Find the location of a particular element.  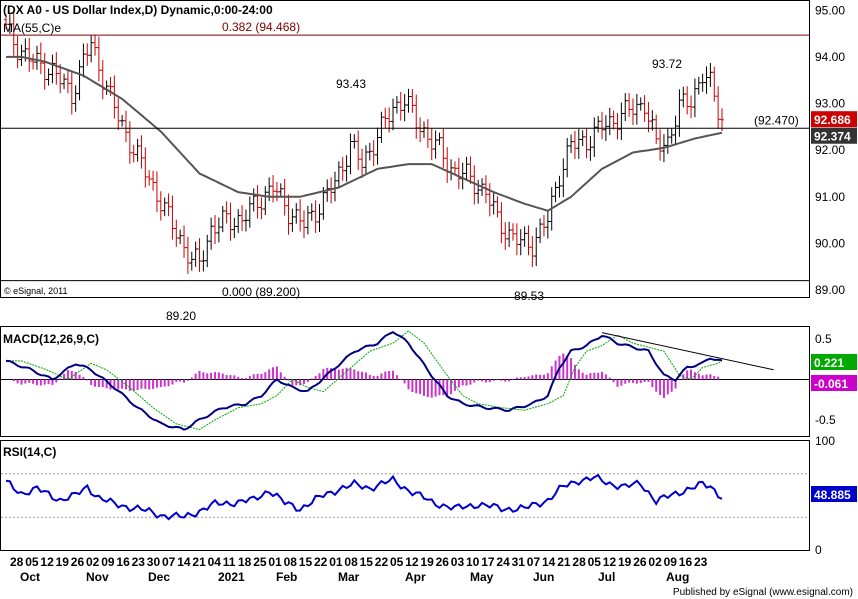

x-day-label: 31 is located at coordinates (519, 562).